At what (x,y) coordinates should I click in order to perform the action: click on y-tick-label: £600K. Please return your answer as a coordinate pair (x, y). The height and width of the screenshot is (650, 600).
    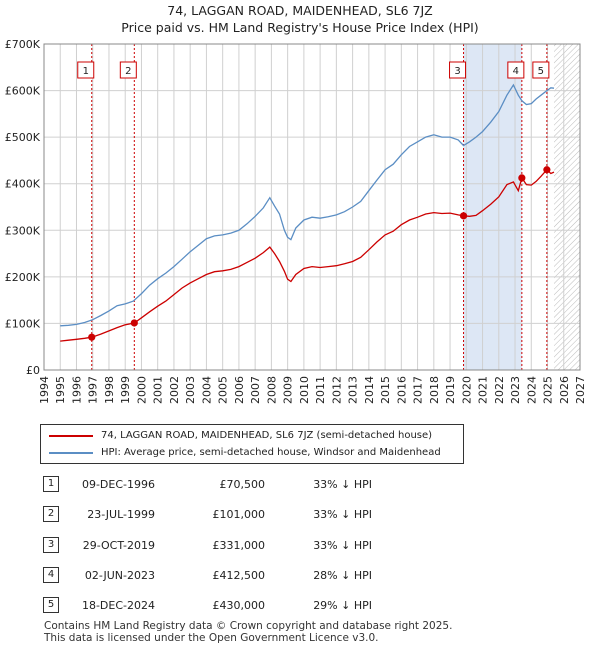
    Looking at the image, I should click on (23, 91).